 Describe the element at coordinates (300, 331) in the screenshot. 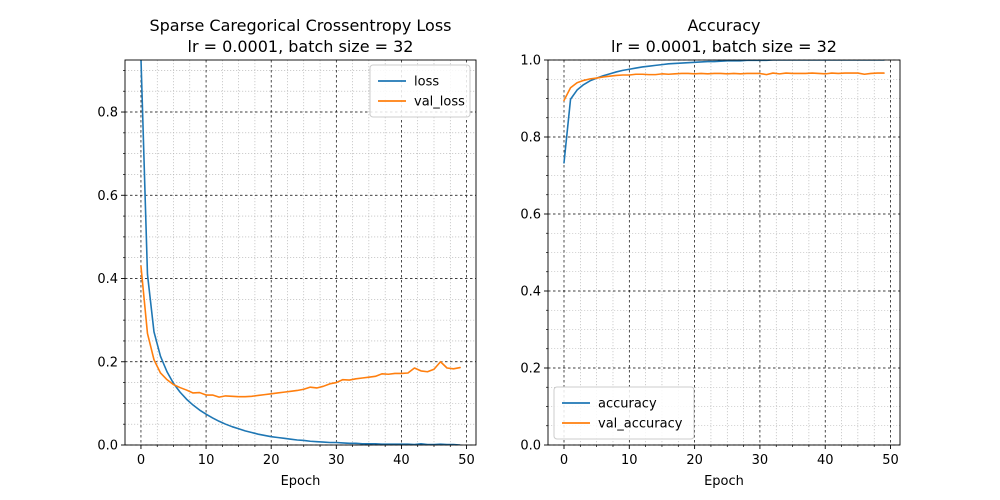

I see `series-line-val-loss` at that location.